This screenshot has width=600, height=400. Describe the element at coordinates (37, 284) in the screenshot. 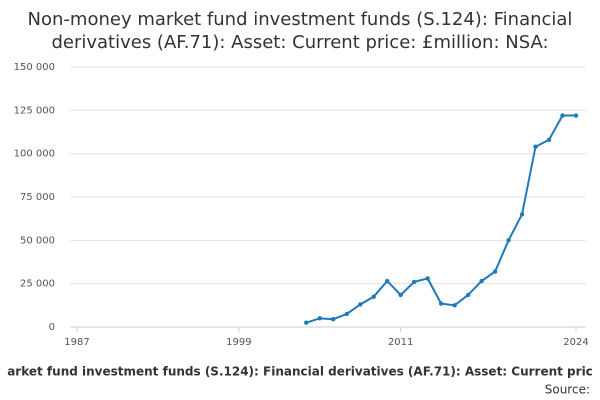

I see `y-tick-label: 25 000` at that location.